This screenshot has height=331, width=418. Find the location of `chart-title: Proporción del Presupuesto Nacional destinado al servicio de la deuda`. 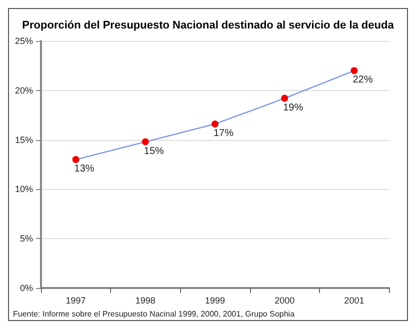

chart-title: Proporción del Presupuesto Nacional destinado al servicio de la deuda is located at coordinates (208, 26).